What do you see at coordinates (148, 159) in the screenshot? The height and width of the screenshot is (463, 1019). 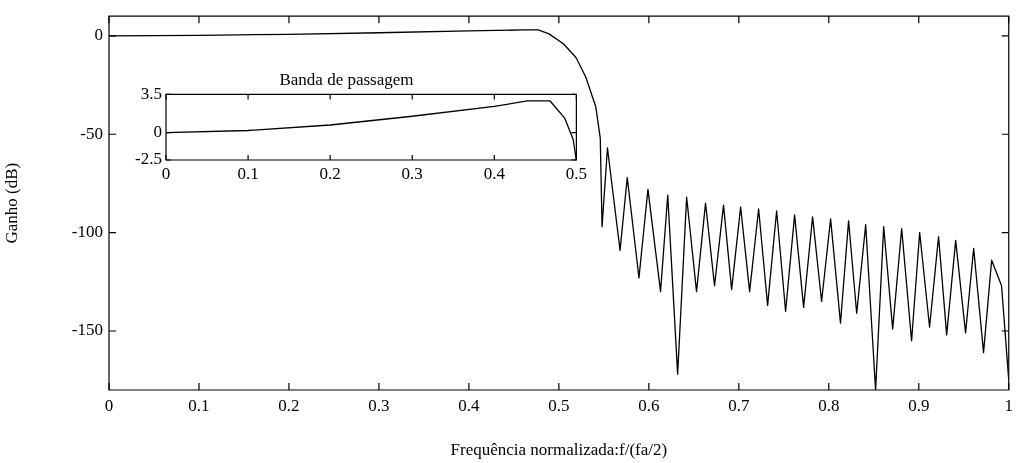 I see `y-tick-label: -2.5` at bounding box center [148, 159].